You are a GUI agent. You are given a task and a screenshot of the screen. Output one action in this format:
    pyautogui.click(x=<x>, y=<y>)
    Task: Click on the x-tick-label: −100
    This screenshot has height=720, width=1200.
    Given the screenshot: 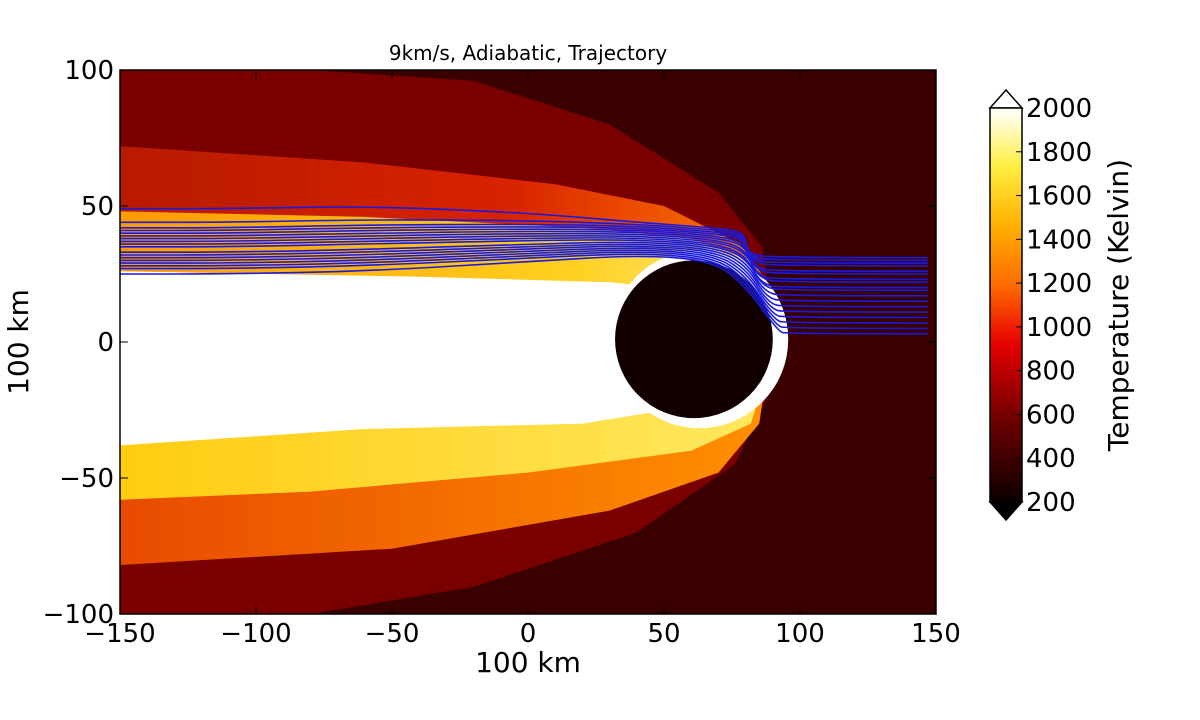 What is the action you would take?
    pyautogui.click(x=255, y=634)
    